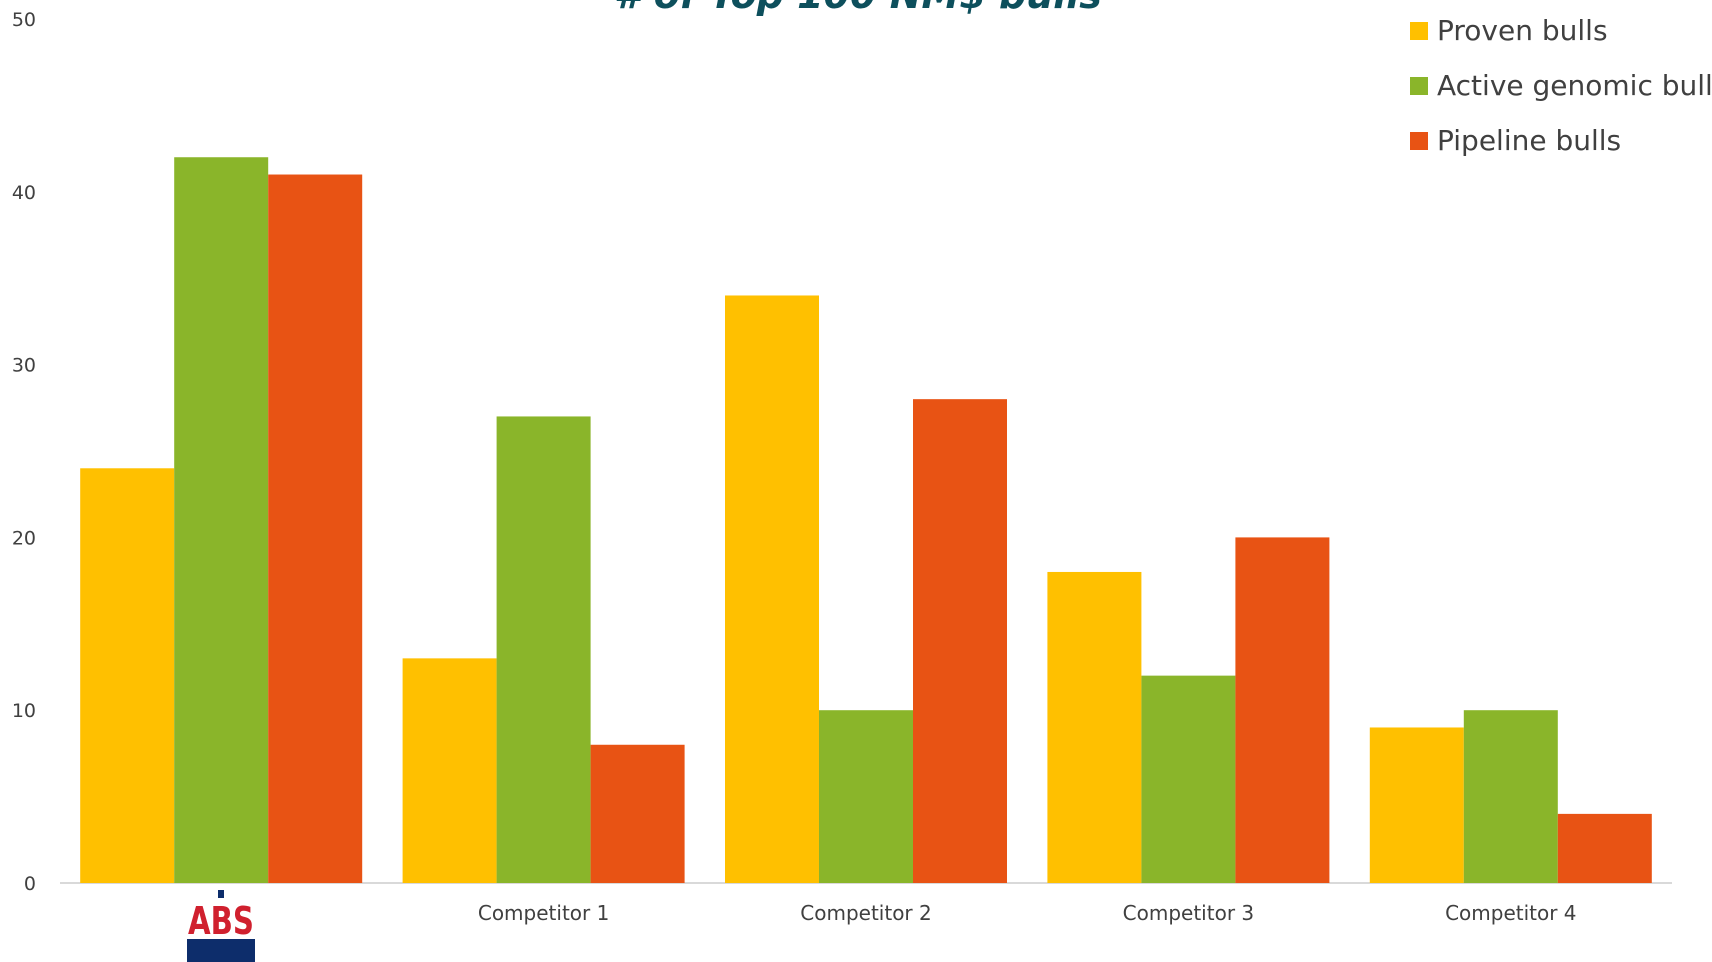 The image size is (1712, 962). Describe the element at coordinates (30, 884) in the screenshot. I see `y-tick-label: 0` at that location.